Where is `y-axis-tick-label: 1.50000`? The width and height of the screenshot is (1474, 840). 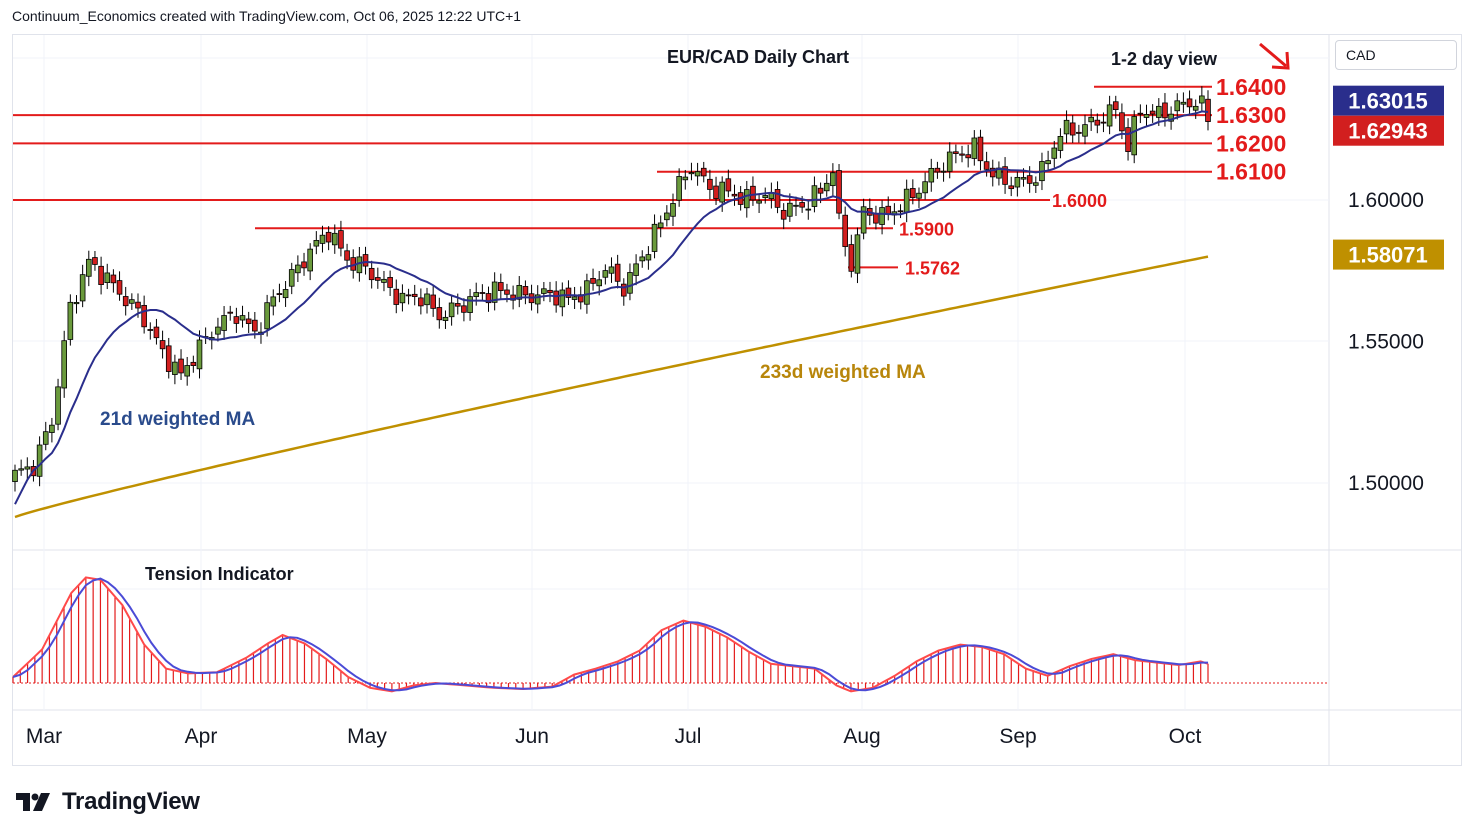 y-axis-tick-label: 1.50000 is located at coordinates (1386, 483).